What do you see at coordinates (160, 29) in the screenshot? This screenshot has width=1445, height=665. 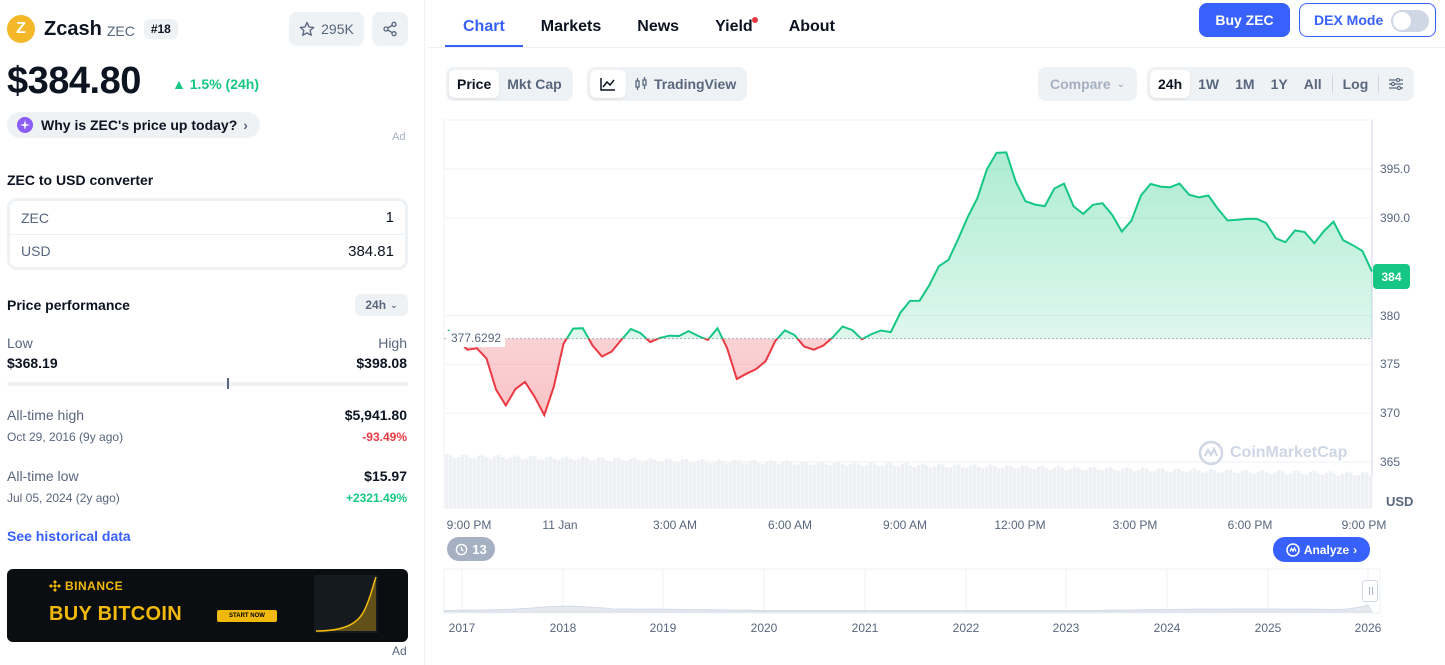 I see `rank-badge: #18` at bounding box center [160, 29].